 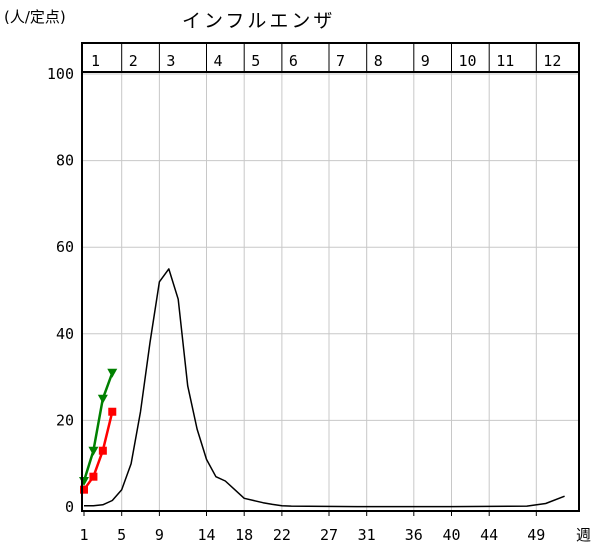 What do you see at coordinates (489, 535) in the screenshot?
I see `x-tick-label: 44` at bounding box center [489, 535].